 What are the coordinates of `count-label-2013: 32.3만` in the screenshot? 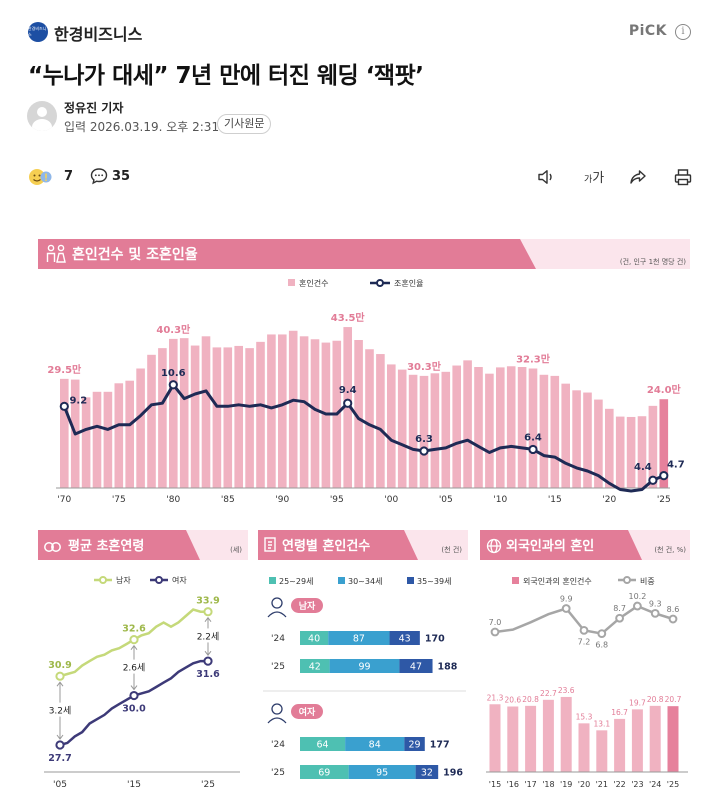 It's located at (533, 358).